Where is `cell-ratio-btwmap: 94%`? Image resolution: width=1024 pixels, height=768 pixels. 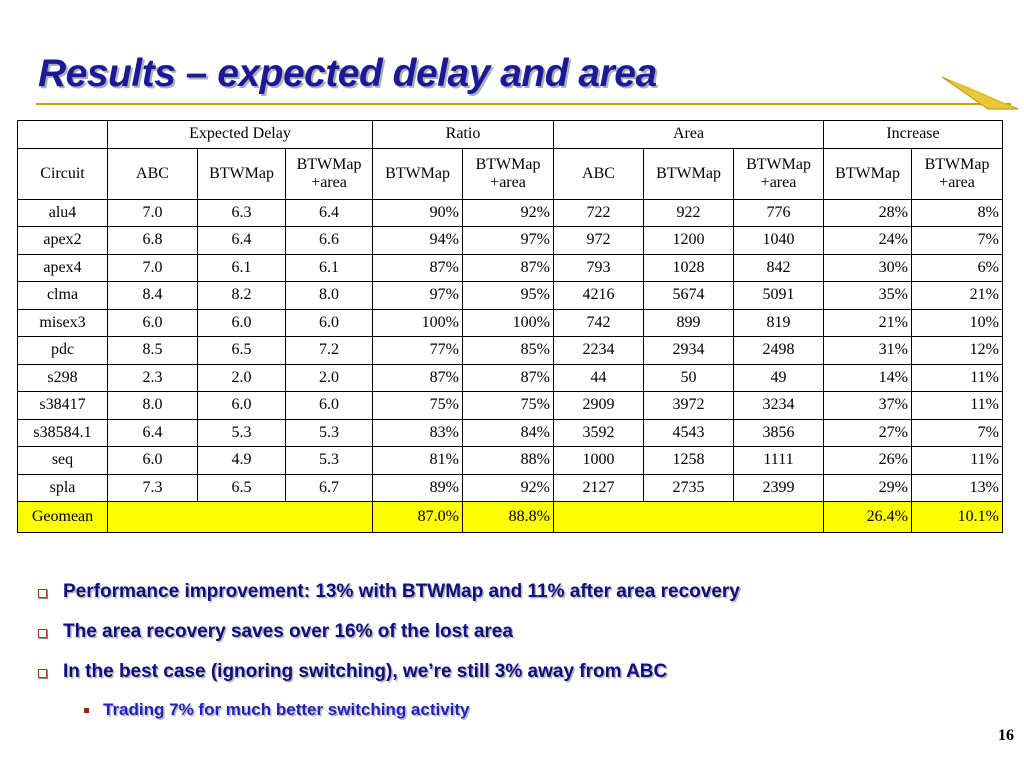 cell-ratio-btwmap: 94% is located at coordinates (417, 240).